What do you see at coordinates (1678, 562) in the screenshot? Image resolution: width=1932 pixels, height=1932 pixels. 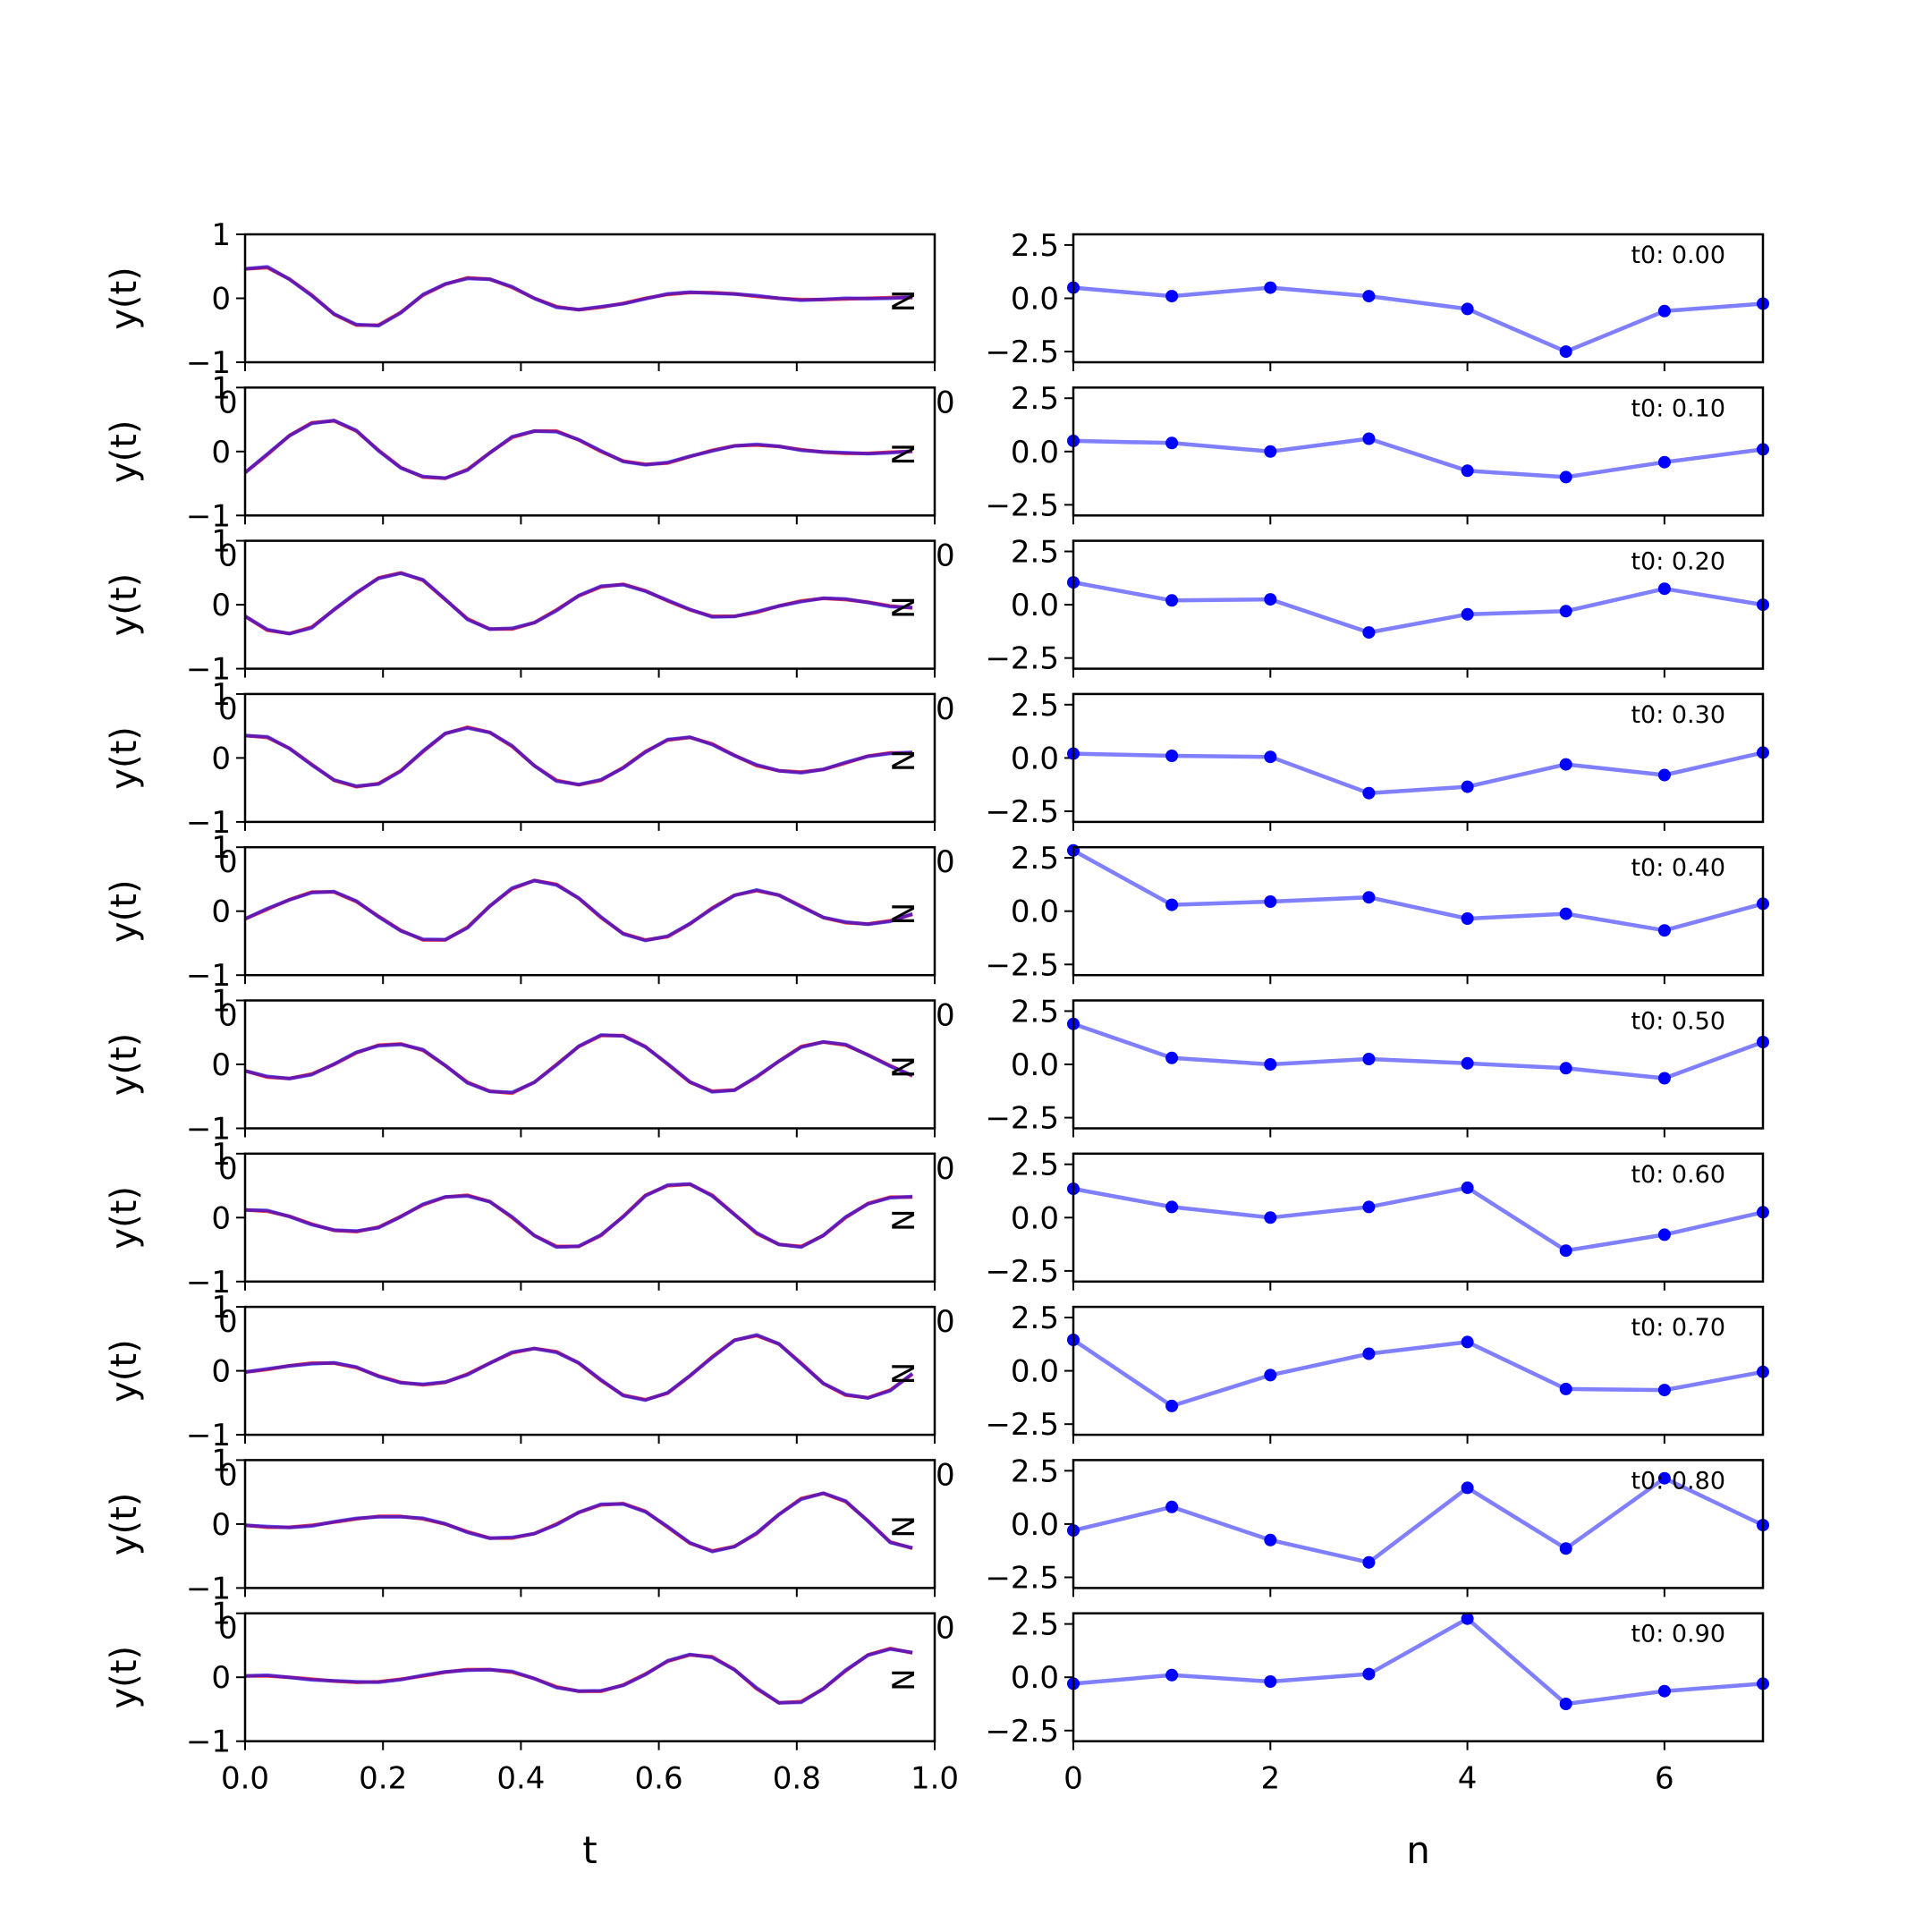 I see `time-offset-annotation: t0: 0.20` at bounding box center [1678, 562].